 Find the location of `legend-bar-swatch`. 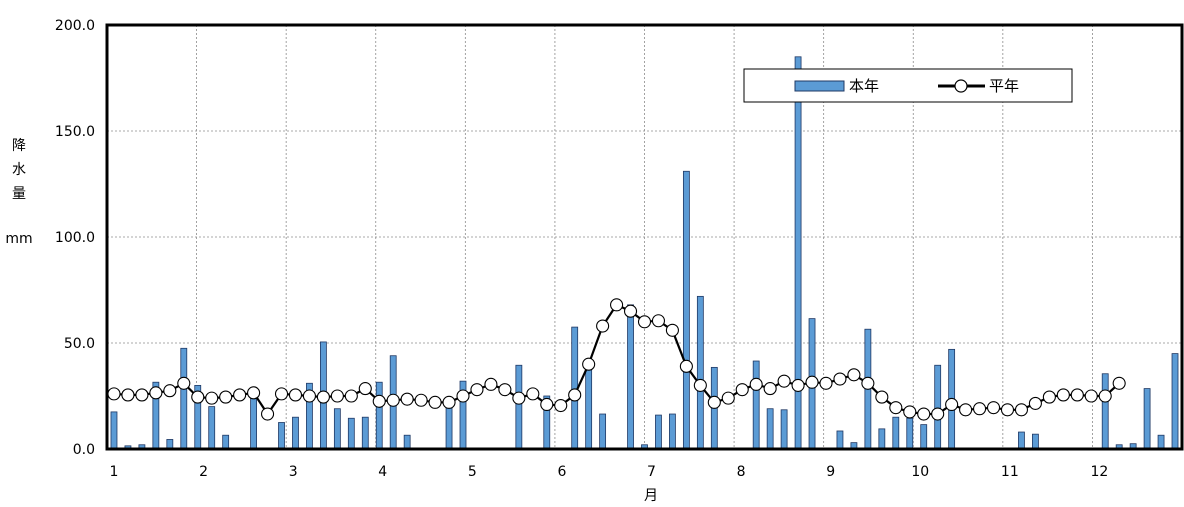

legend-bar-swatch is located at coordinates (819, 86).